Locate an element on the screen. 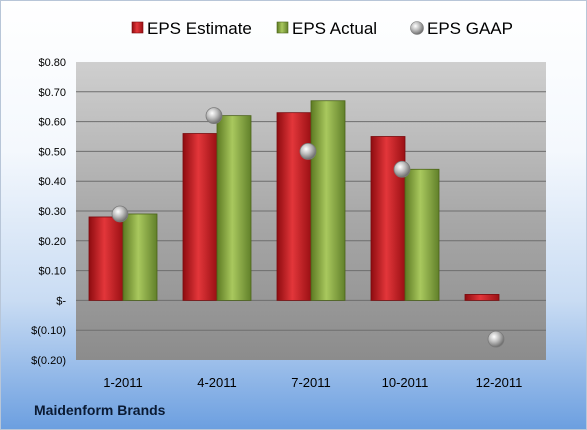  bar-eps-actual-10-2011 is located at coordinates (422, 234).